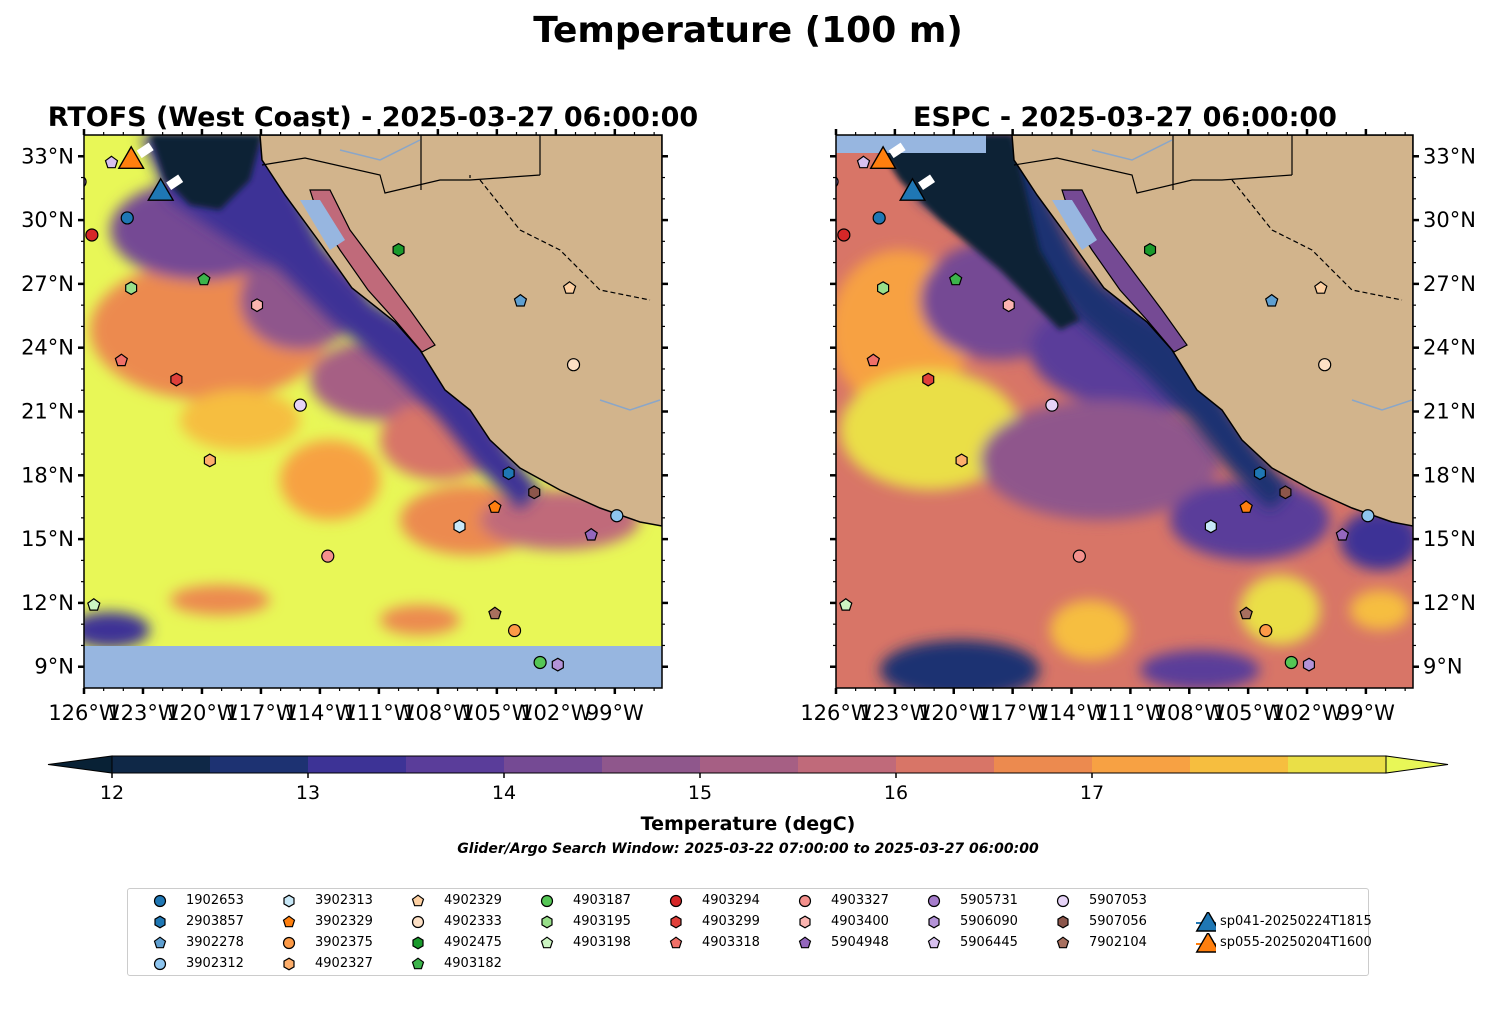  What do you see at coordinates (47, 348) in the screenshot?
I see `lat-tick-label: 24°N` at bounding box center [47, 348].